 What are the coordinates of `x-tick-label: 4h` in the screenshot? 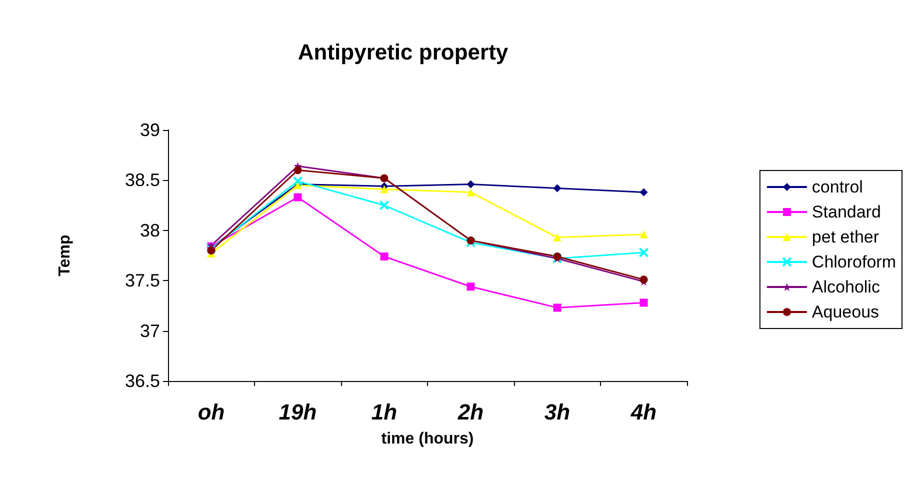 It's located at (643, 412).